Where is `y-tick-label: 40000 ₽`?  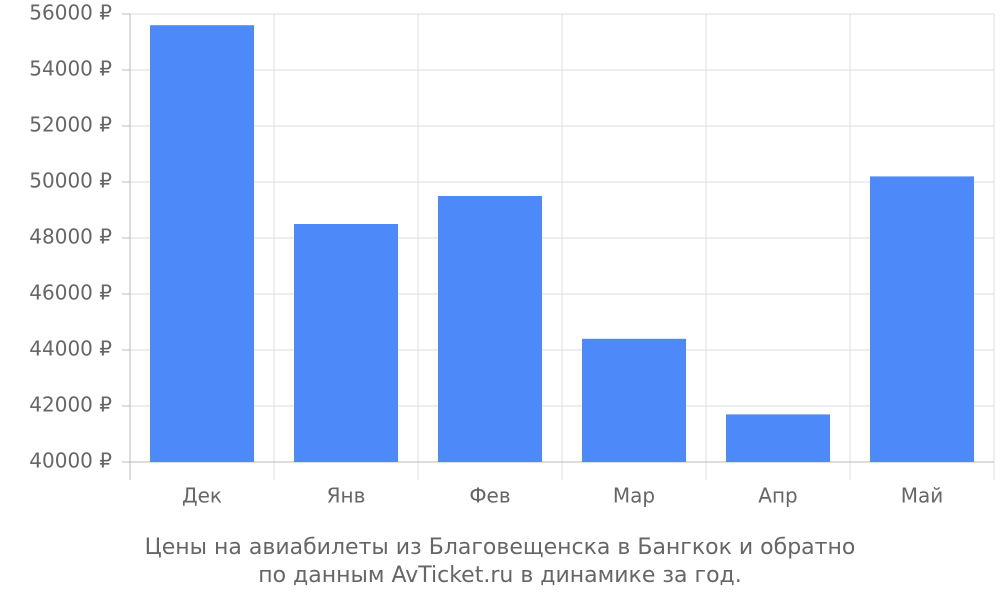
y-tick-label: 40000 ₽ is located at coordinates (70, 461).